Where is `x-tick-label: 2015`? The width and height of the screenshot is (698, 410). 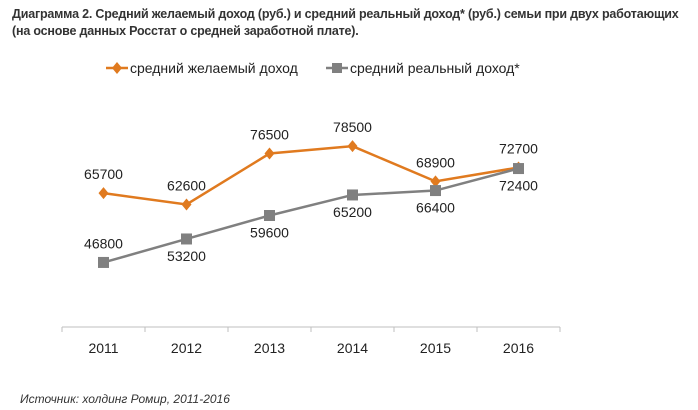 x-tick-label: 2015 is located at coordinates (435, 348).